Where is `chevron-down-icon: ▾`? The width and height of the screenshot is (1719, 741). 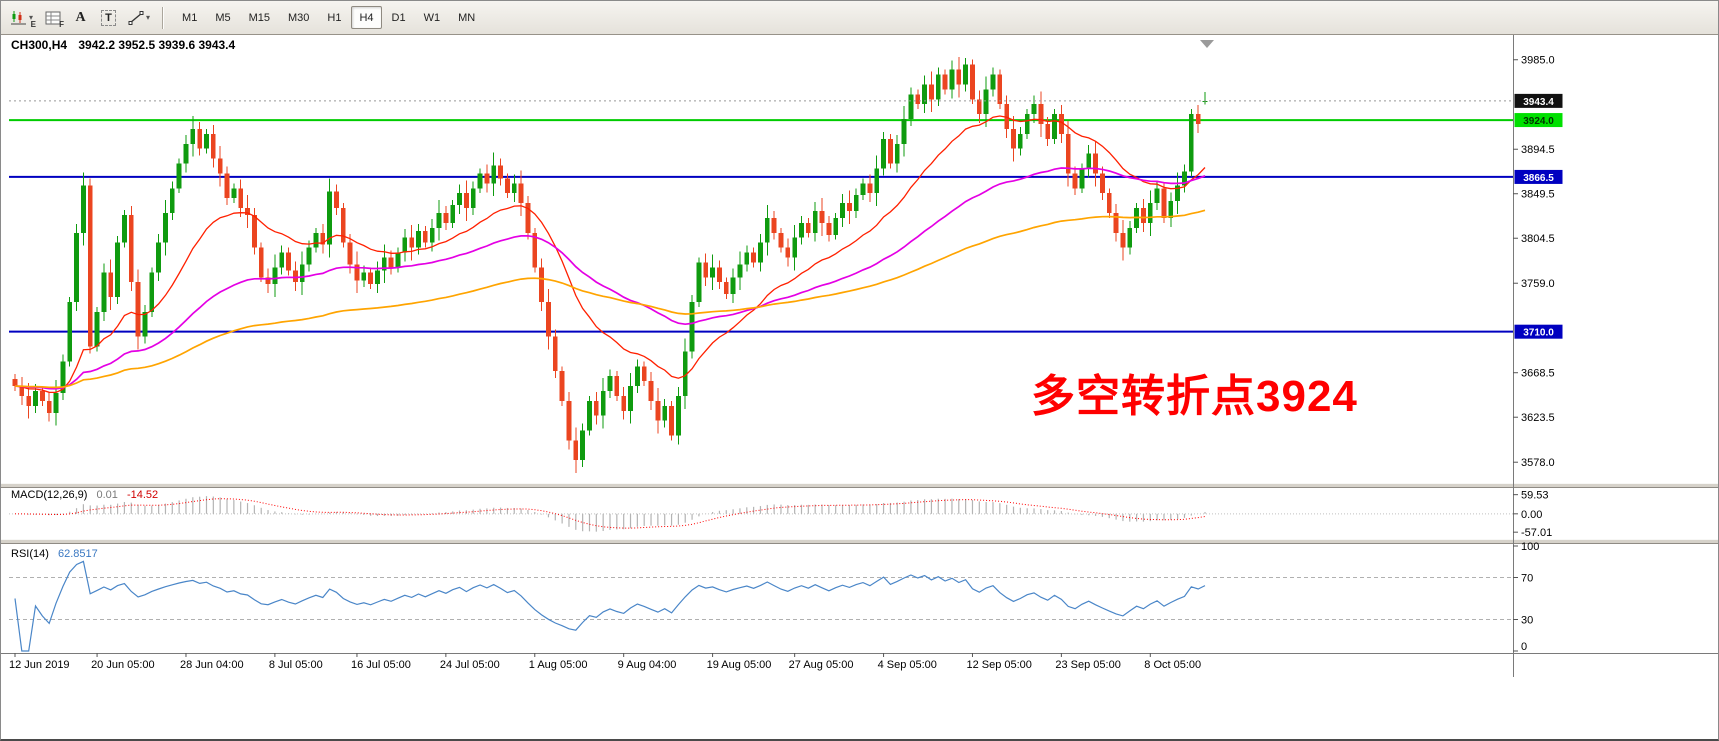
chevron-down-icon: ▾ is located at coordinates (31, 17).